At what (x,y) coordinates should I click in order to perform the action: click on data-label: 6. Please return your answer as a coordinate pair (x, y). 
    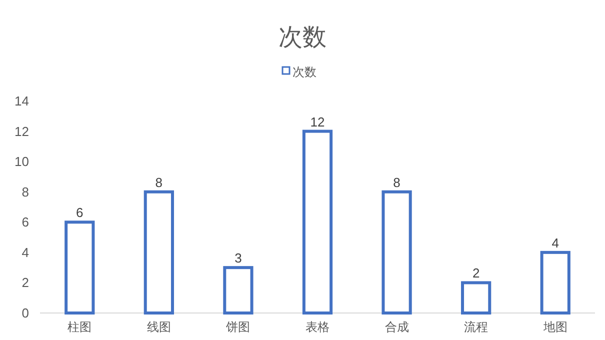
    Looking at the image, I should click on (80, 212).